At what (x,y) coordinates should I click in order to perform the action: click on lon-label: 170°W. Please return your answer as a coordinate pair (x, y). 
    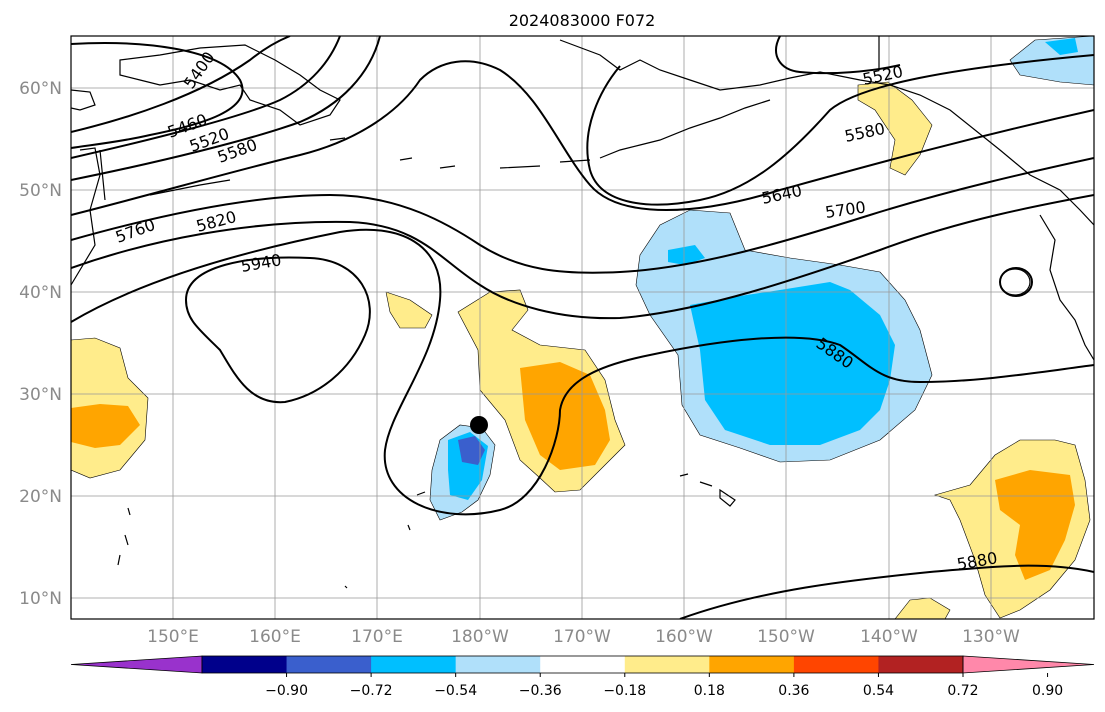
    Looking at the image, I should click on (582, 637).